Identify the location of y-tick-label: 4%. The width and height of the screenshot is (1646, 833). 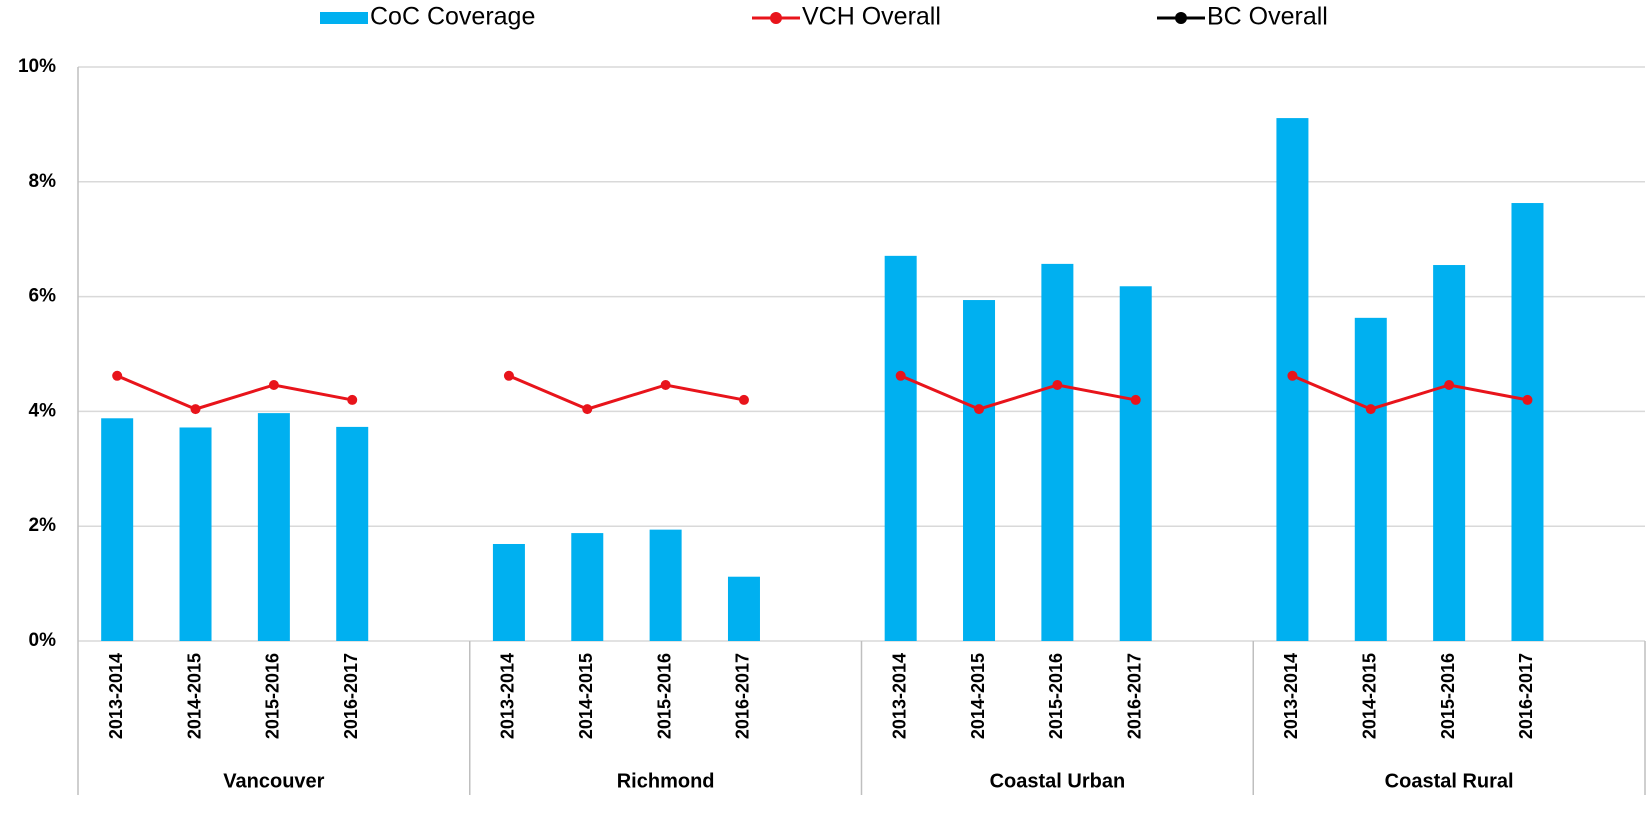
(43, 410).